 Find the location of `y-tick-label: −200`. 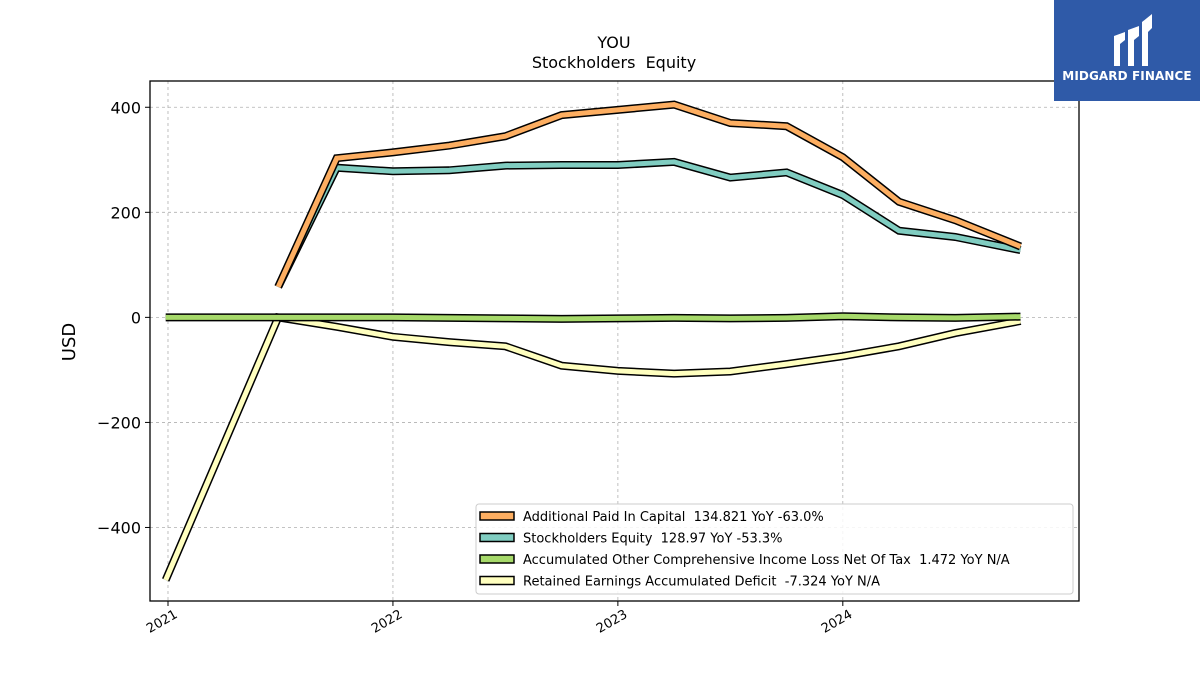

y-tick-label: −200 is located at coordinates (119, 422).